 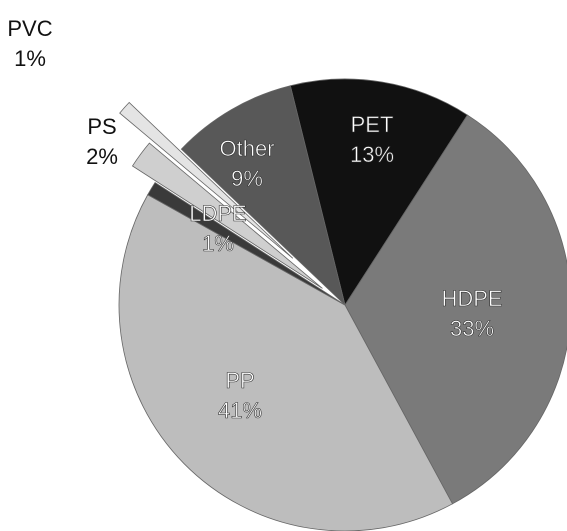 What do you see at coordinates (101, 126) in the screenshot?
I see `slice-name: PS` at bounding box center [101, 126].